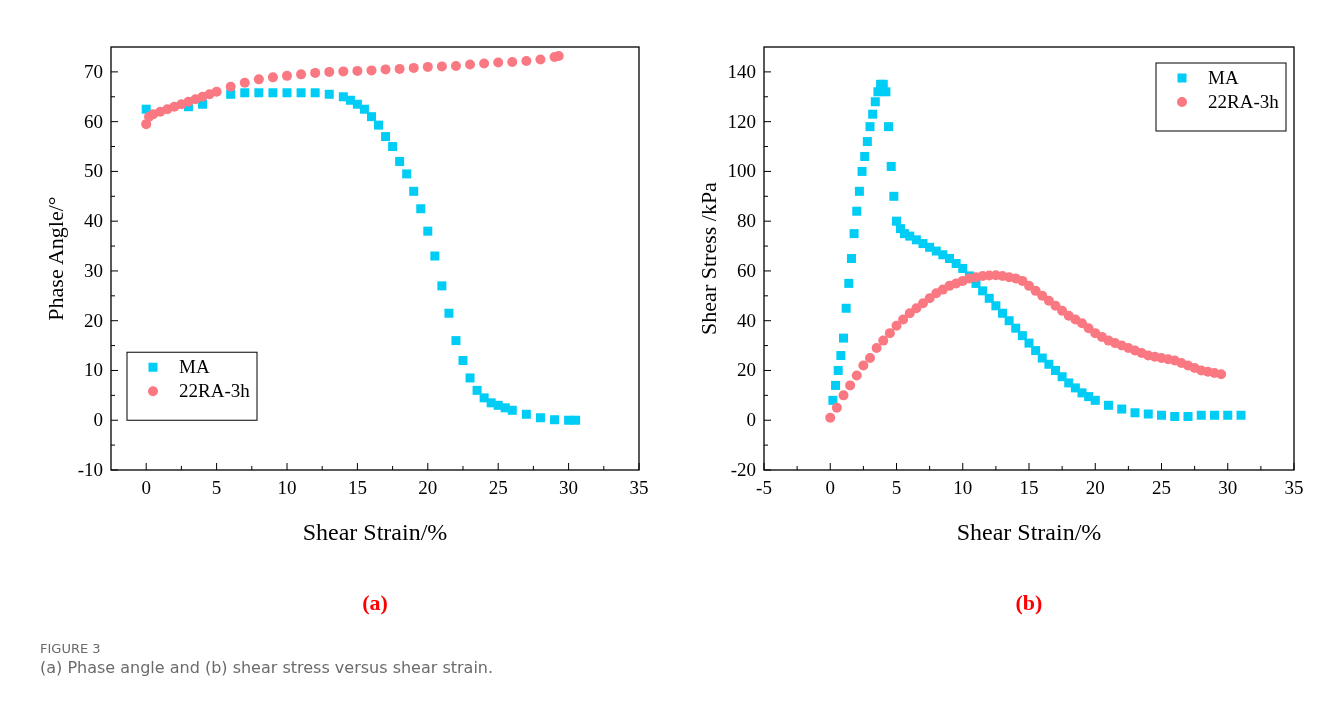  What do you see at coordinates (55, 258) in the screenshot?
I see `y-axis-title: Phase Angle/°` at bounding box center [55, 258].